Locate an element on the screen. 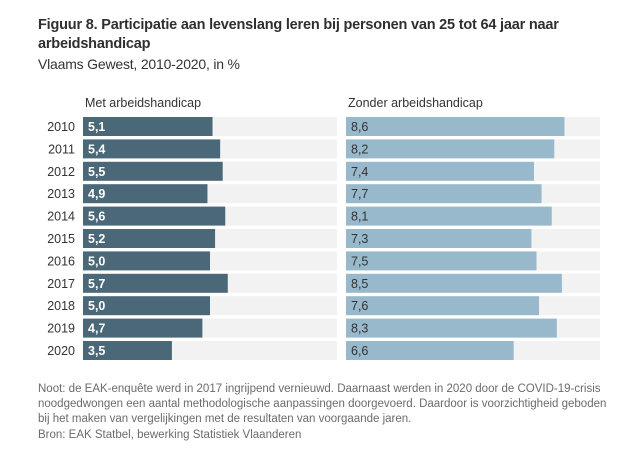  value-label-zonder: 8,1 is located at coordinates (359, 217).